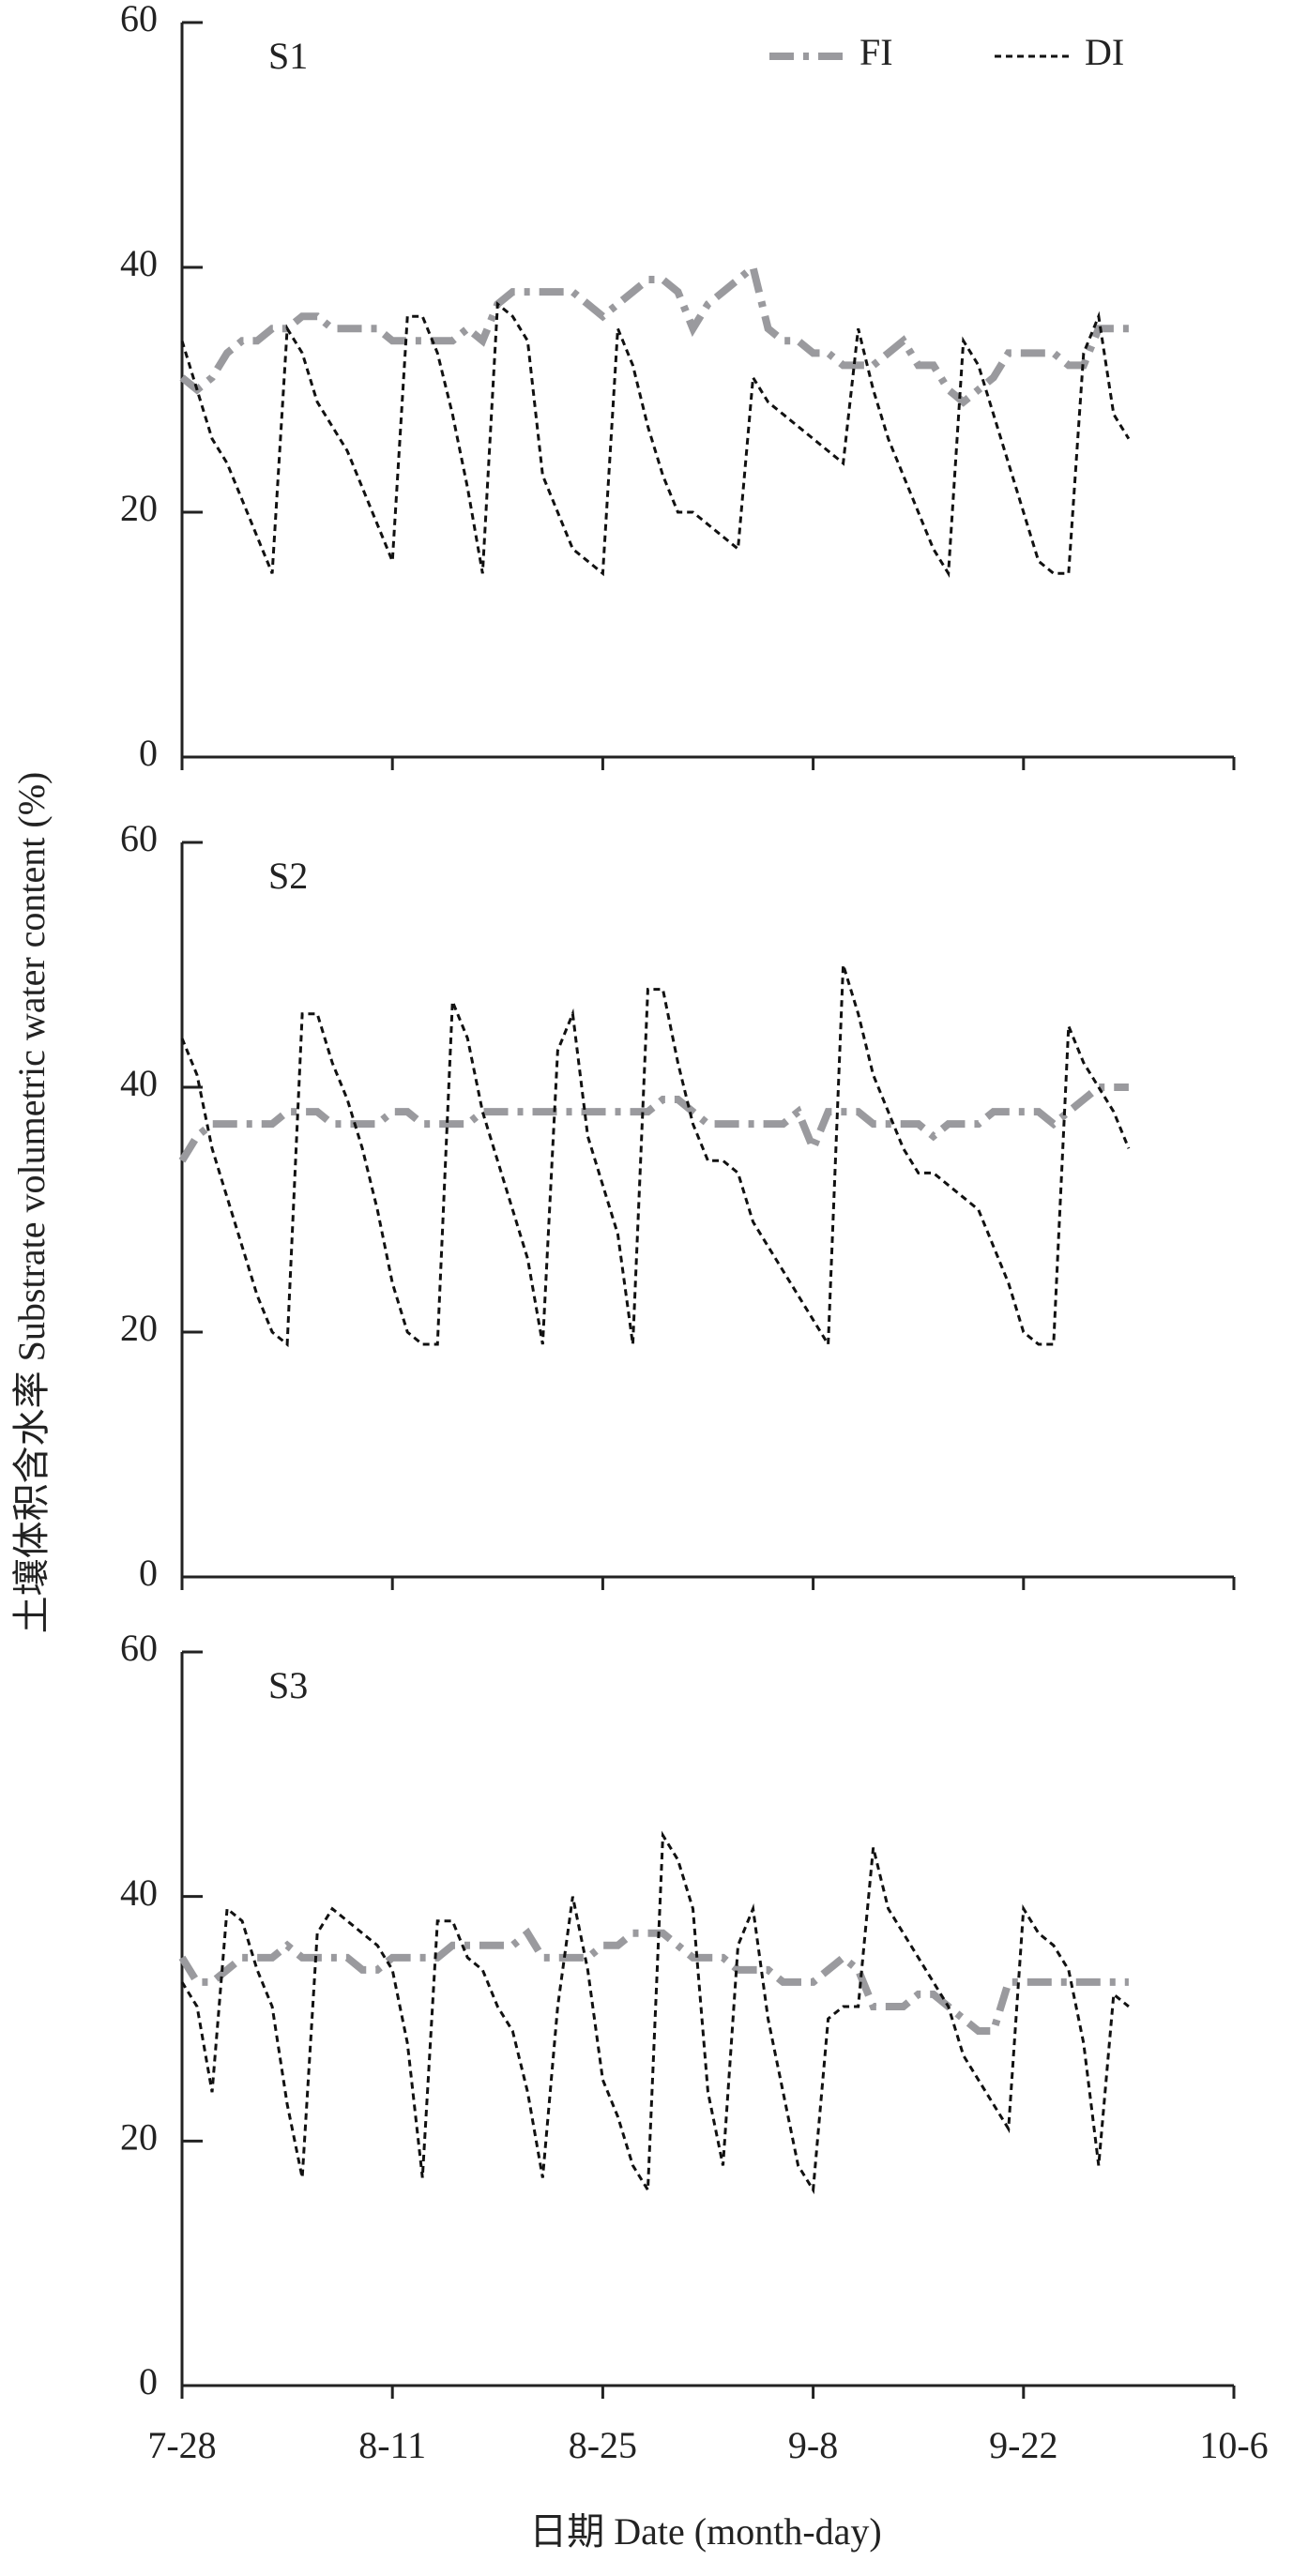 This screenshot has height=2576, width=1293. I want to click on x-tick-label: 9-8, so click(813, 2445).